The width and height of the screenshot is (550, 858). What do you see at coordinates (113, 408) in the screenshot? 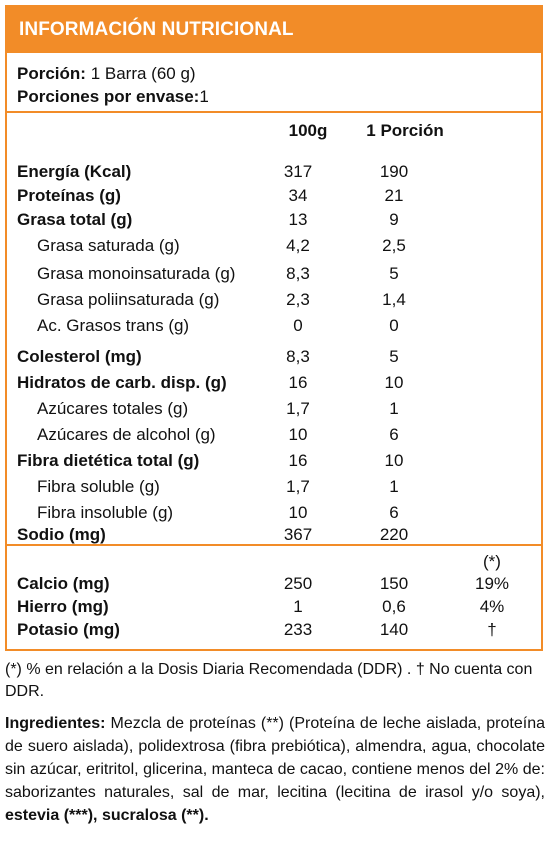
I see `nutrient-name: Azúcares totales (g)` at bounding box center [113, 408].